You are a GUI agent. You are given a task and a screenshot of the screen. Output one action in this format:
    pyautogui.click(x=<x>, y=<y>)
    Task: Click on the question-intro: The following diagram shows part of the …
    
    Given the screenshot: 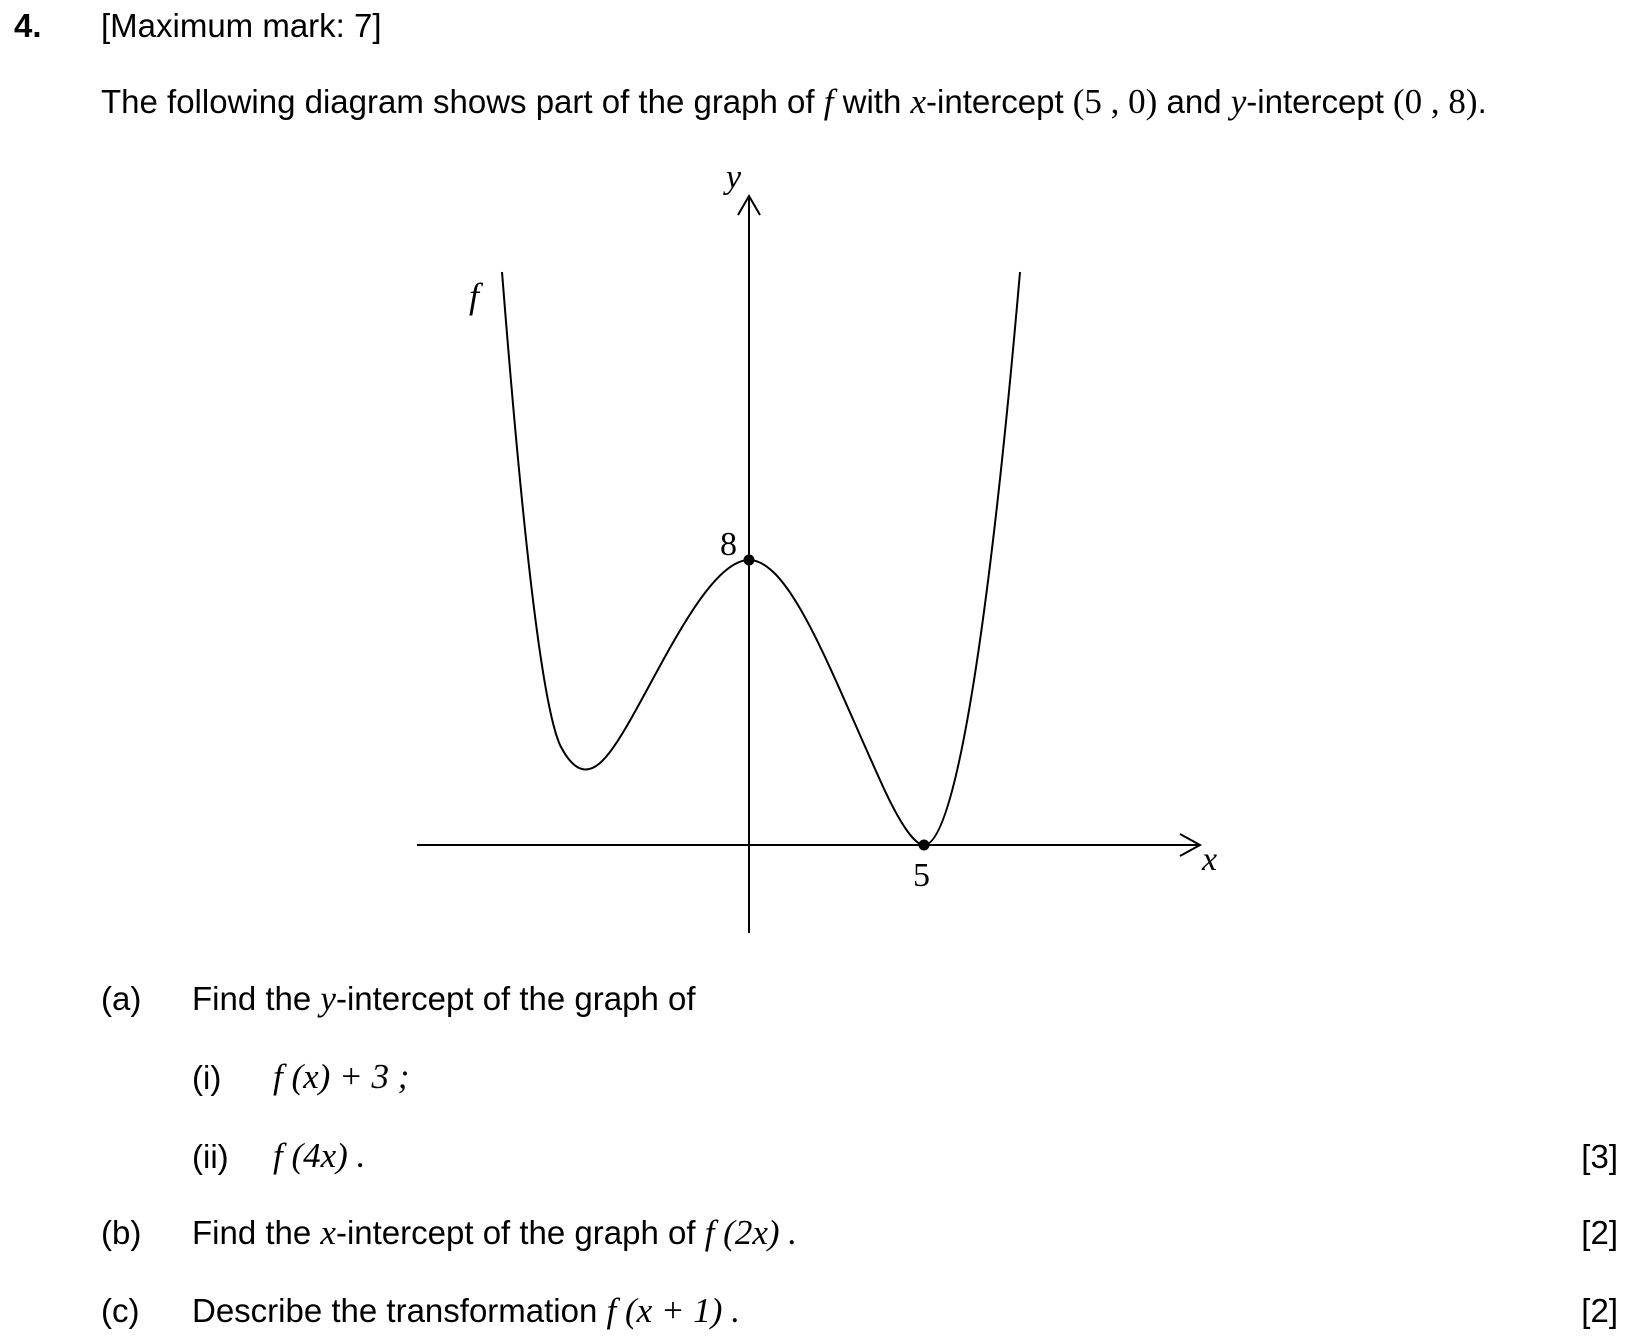 What is the action you would take?
    pyautogui.click(x=794, y=102)
    